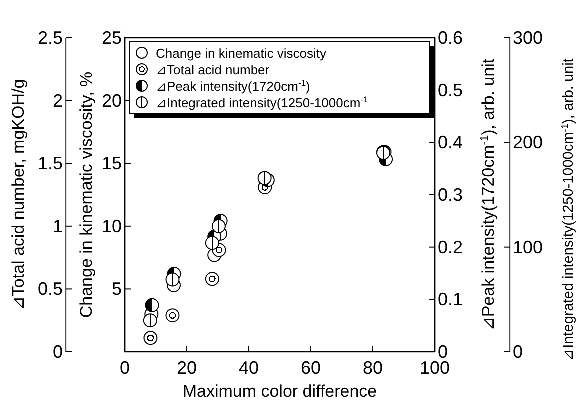 The height and width of the screenshot is (407, 583). I want to click on y-tick-label: 15, so click(112, 164).